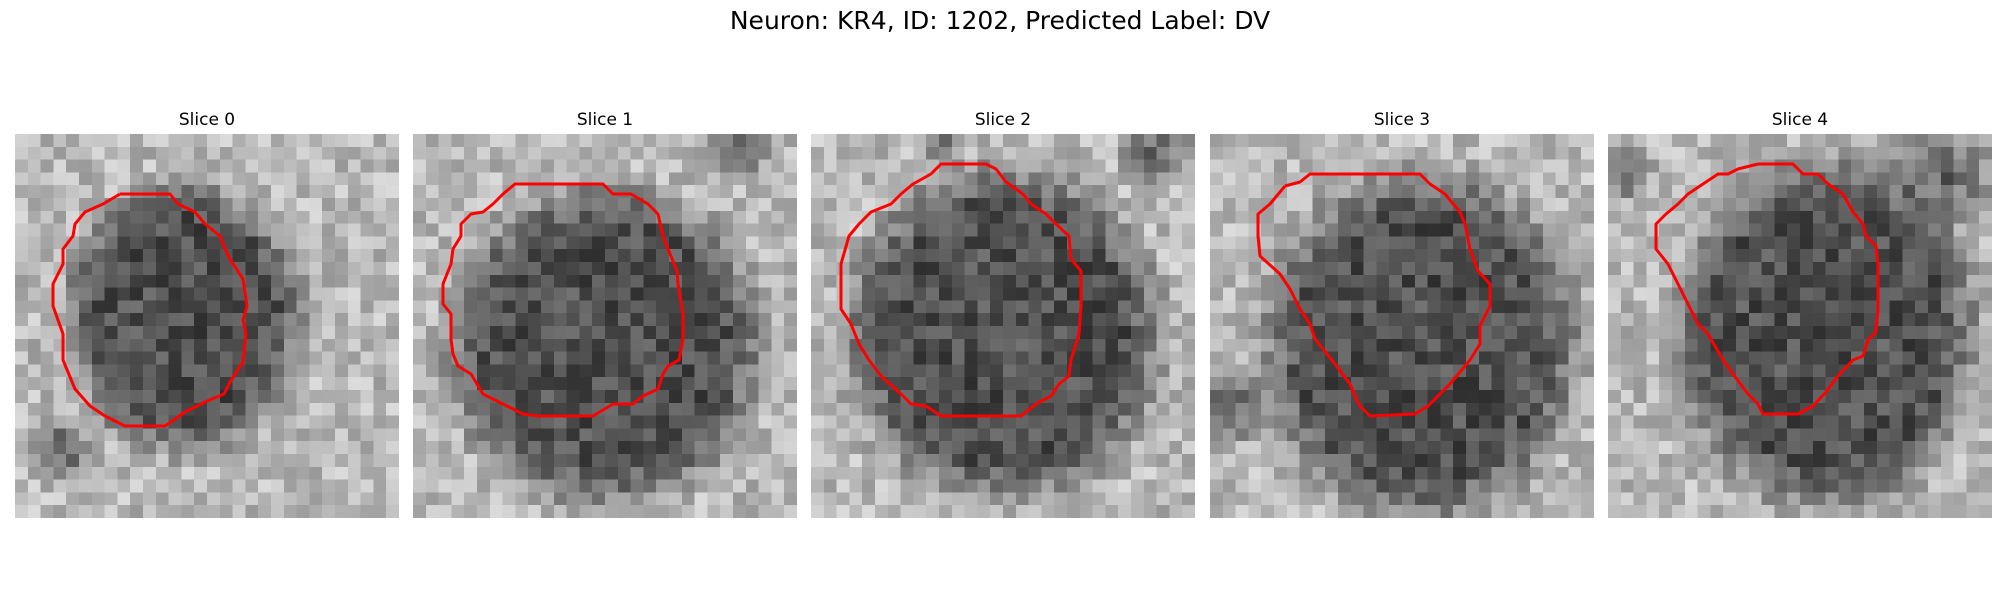 The width and height of the screenshot is (2000, 600). Describe the element at coordinates (605, 120) in the screenshot. I see `slice-title-1: Slice 1` at that location.